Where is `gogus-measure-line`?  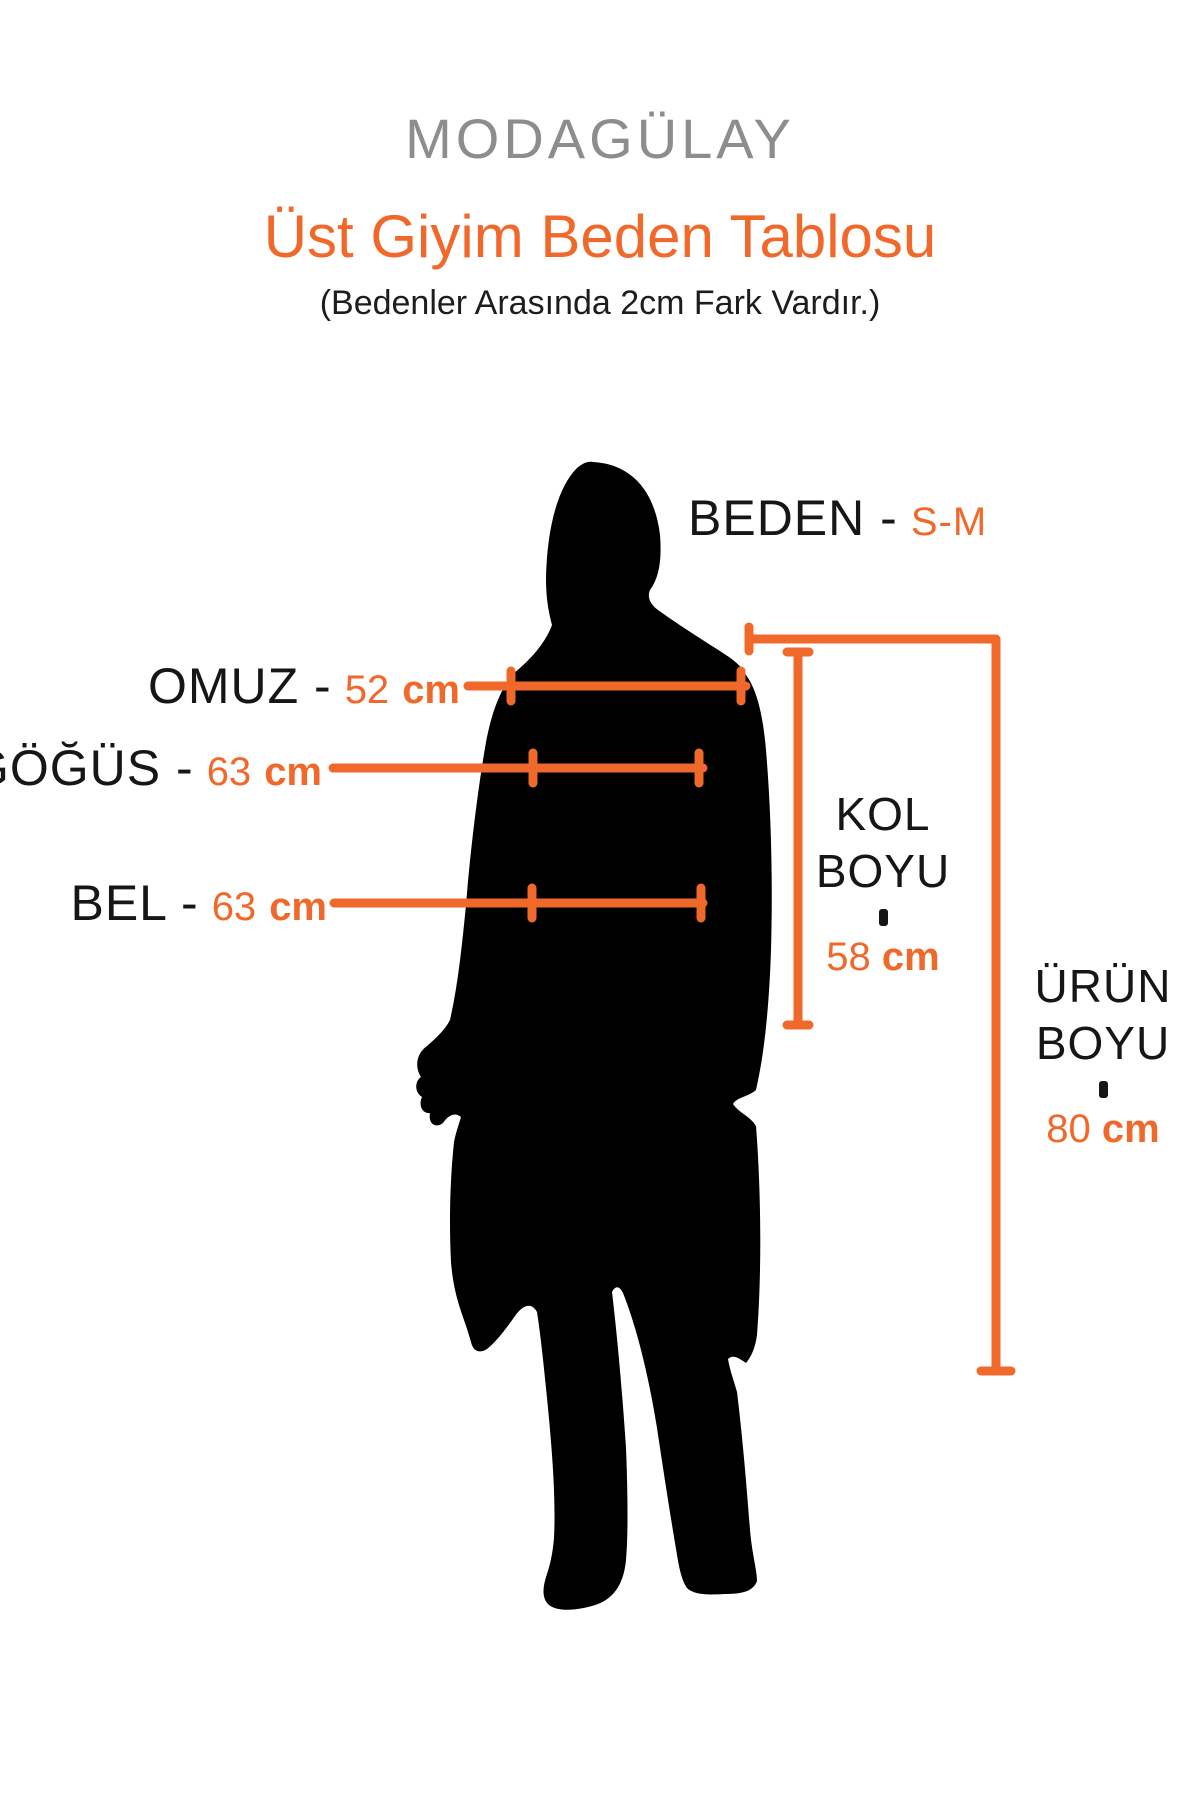 gogus-measure-line is located at coordinates (518, 768).